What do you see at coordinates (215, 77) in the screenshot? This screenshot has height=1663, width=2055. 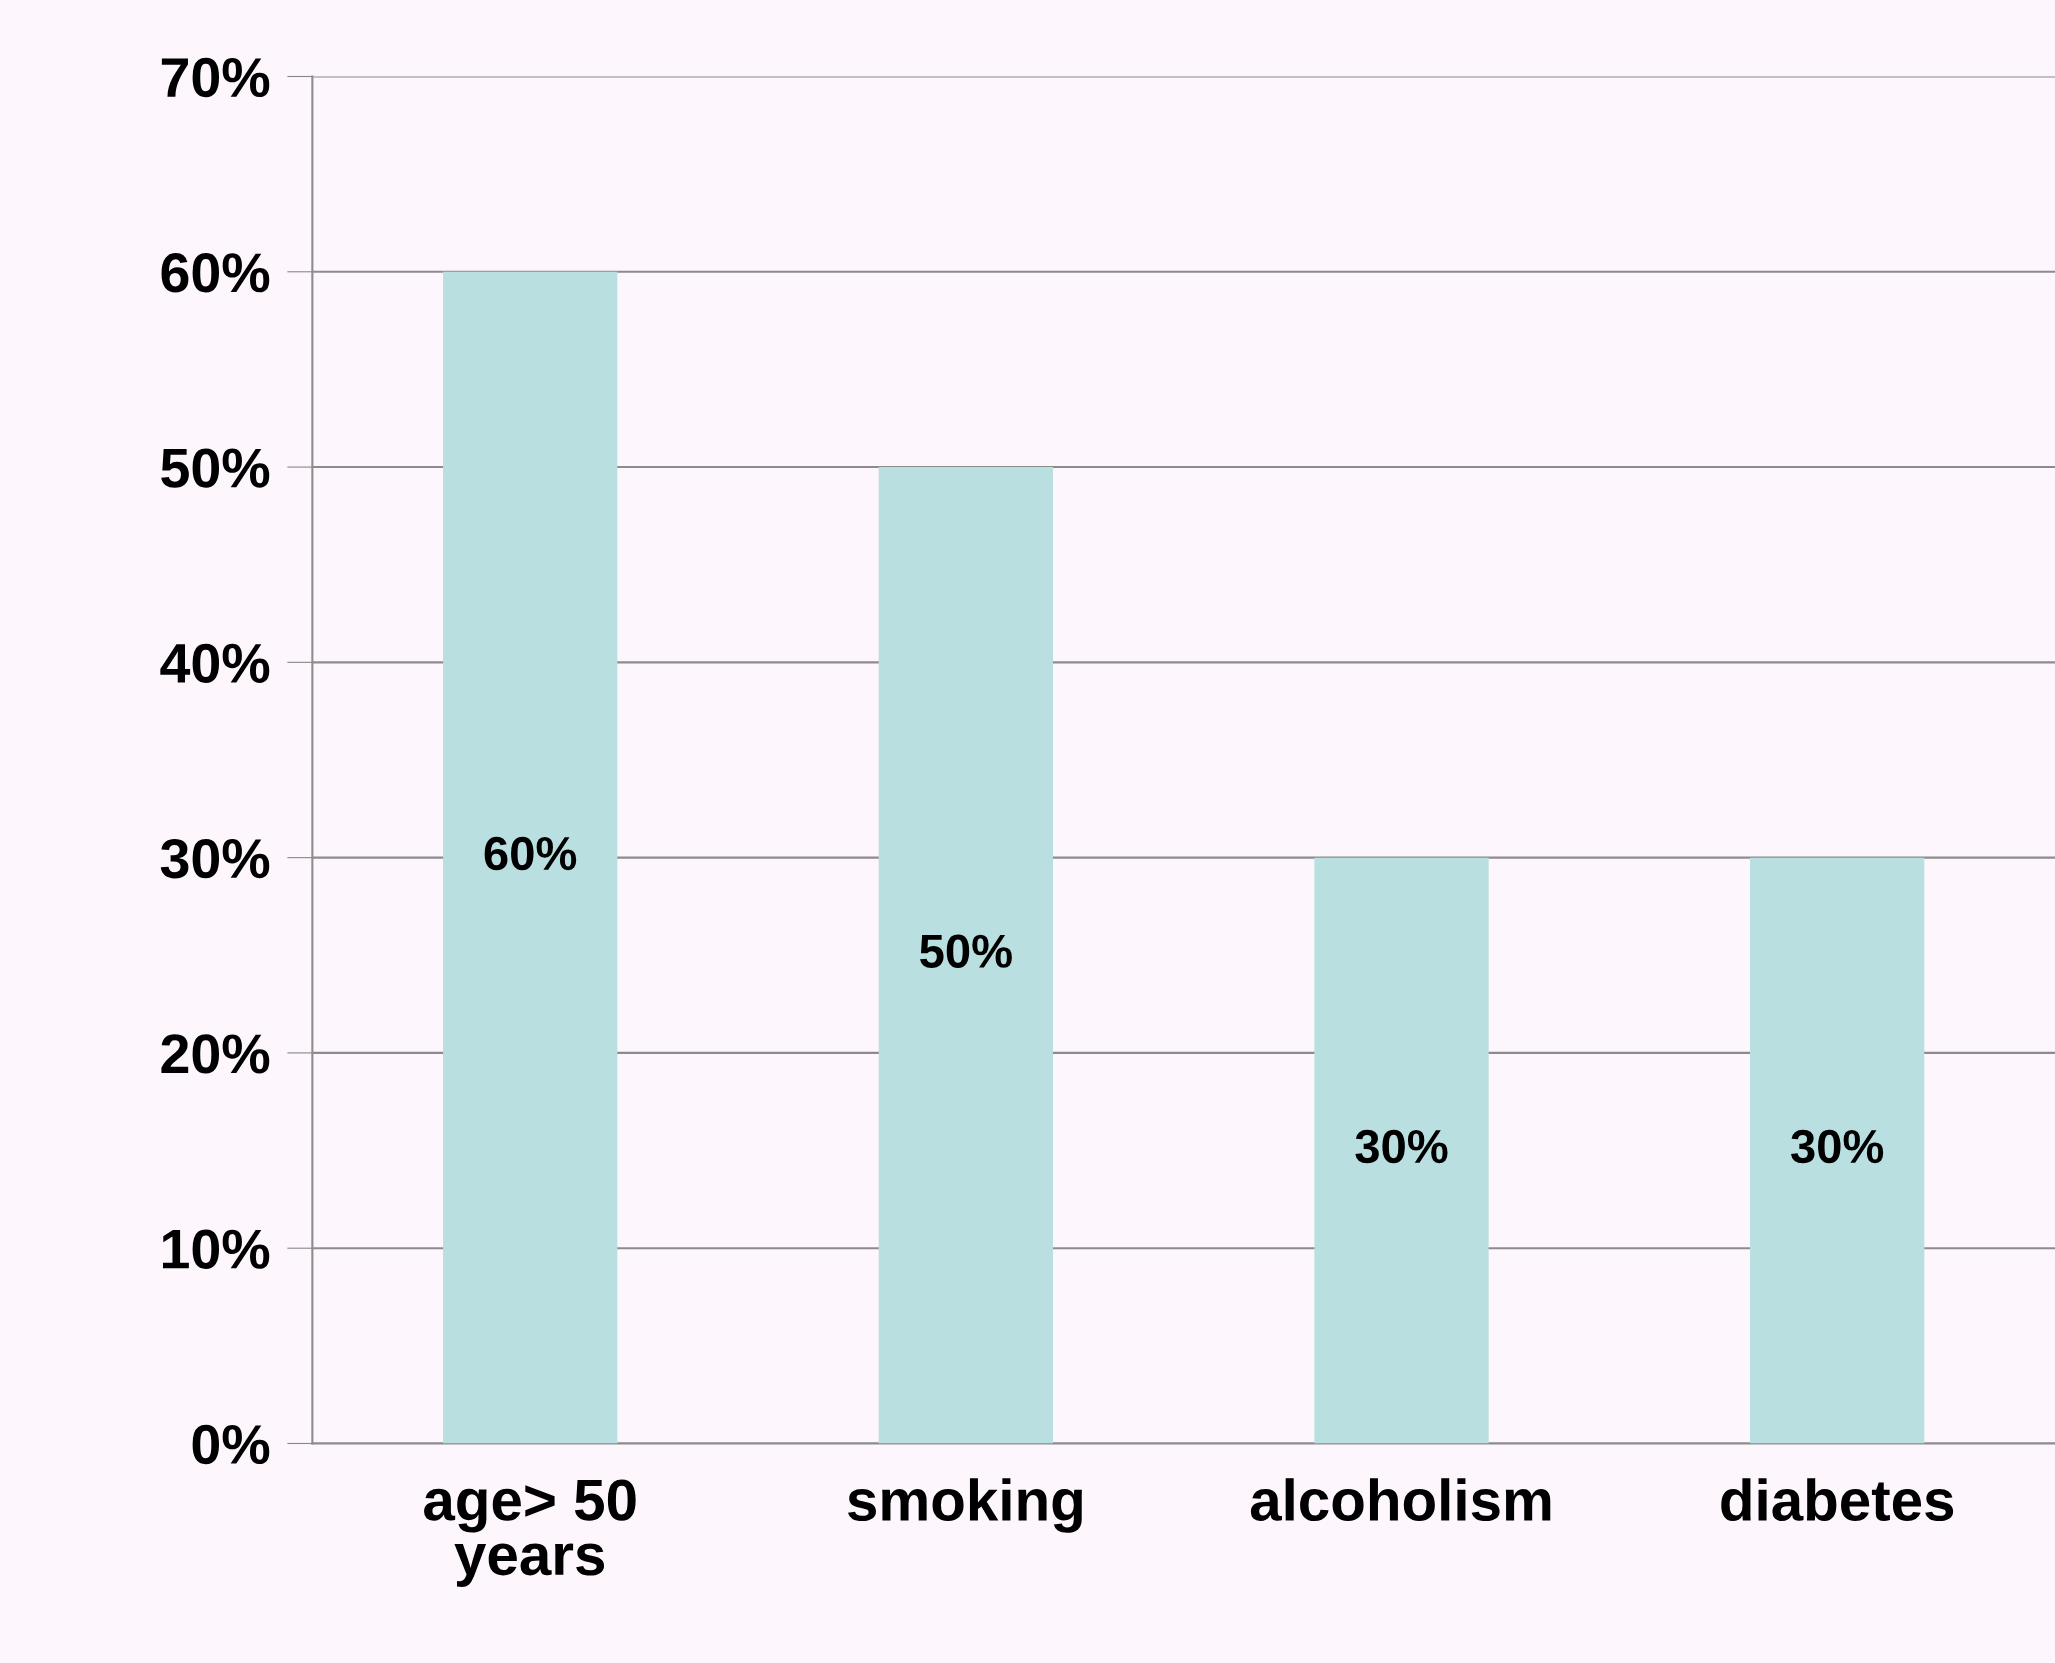 I see `y-tick-label: 70%` at bounding box center [215, 77].